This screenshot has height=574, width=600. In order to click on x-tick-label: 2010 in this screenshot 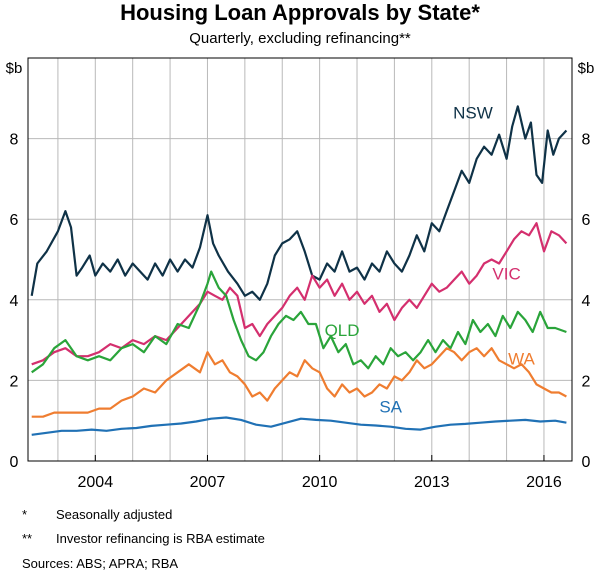, I will do `click(320, 482)`.